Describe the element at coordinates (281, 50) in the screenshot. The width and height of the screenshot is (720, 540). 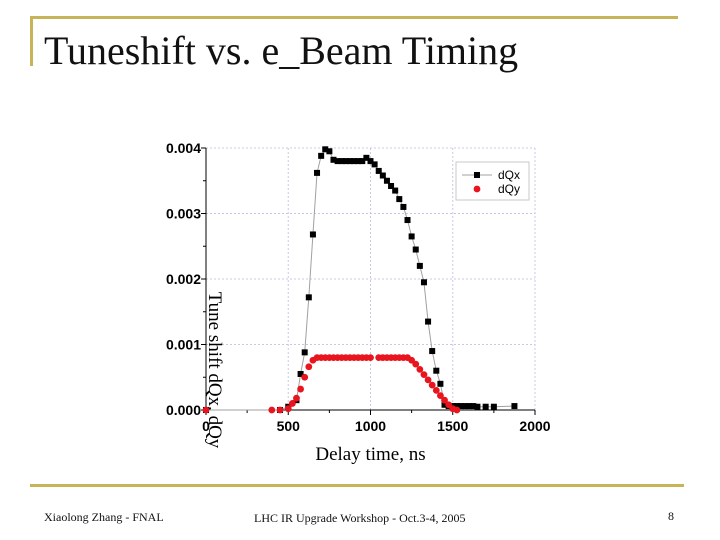
I see `slide-title: Tuneshift vs. e_Beam Timing` at that location.